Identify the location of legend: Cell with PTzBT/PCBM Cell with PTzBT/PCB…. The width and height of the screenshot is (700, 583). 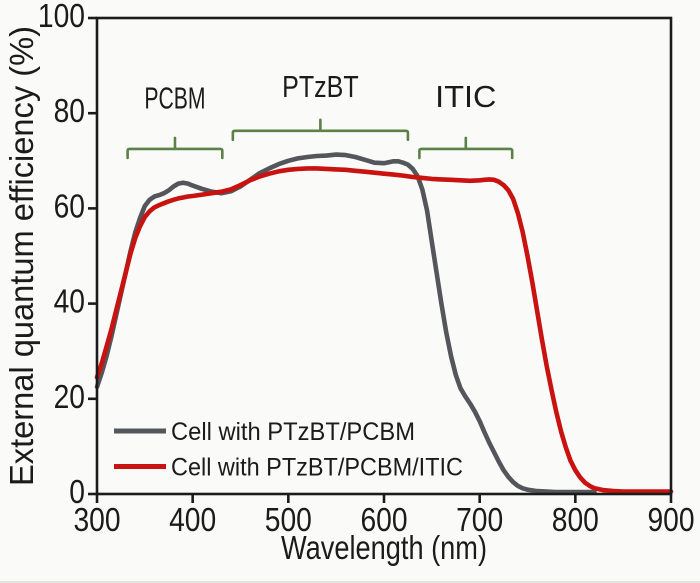
(288, 450).